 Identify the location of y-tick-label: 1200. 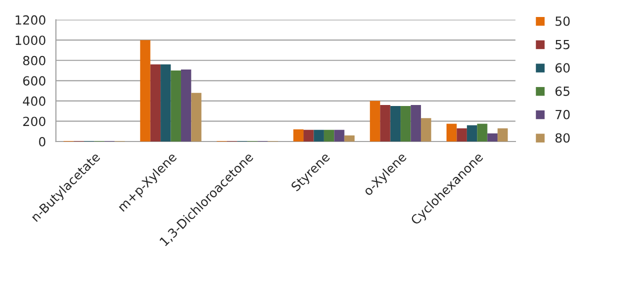
(31, 20).